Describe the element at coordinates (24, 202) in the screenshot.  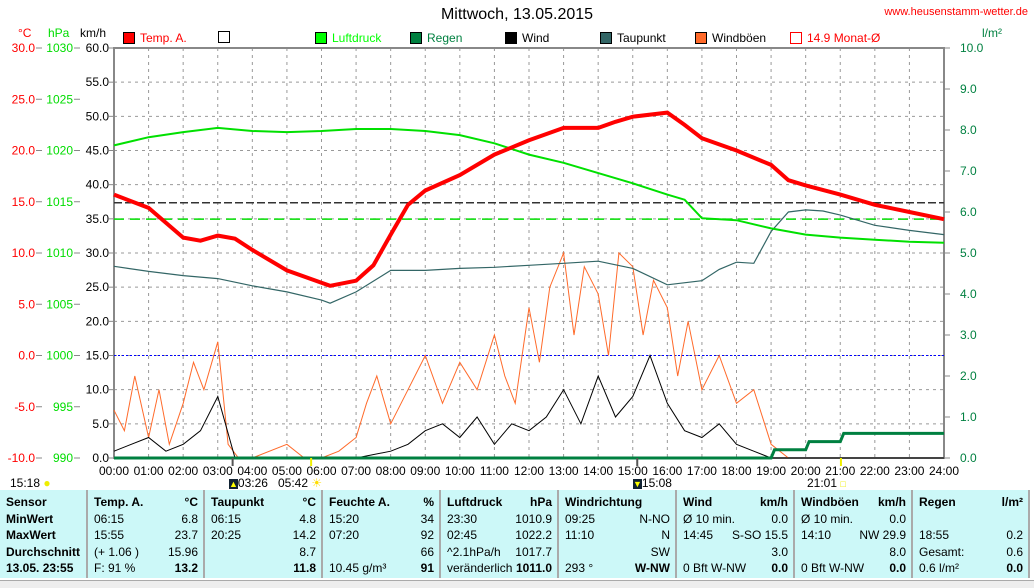
I see `temp-tick-label: 15.0` at that location.